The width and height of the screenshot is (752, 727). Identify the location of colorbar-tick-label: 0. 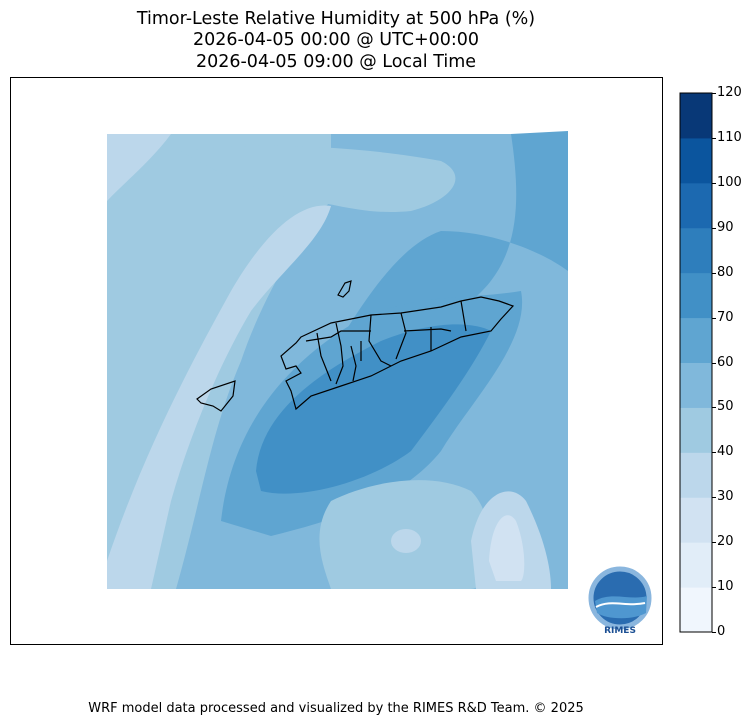
(721, 631).